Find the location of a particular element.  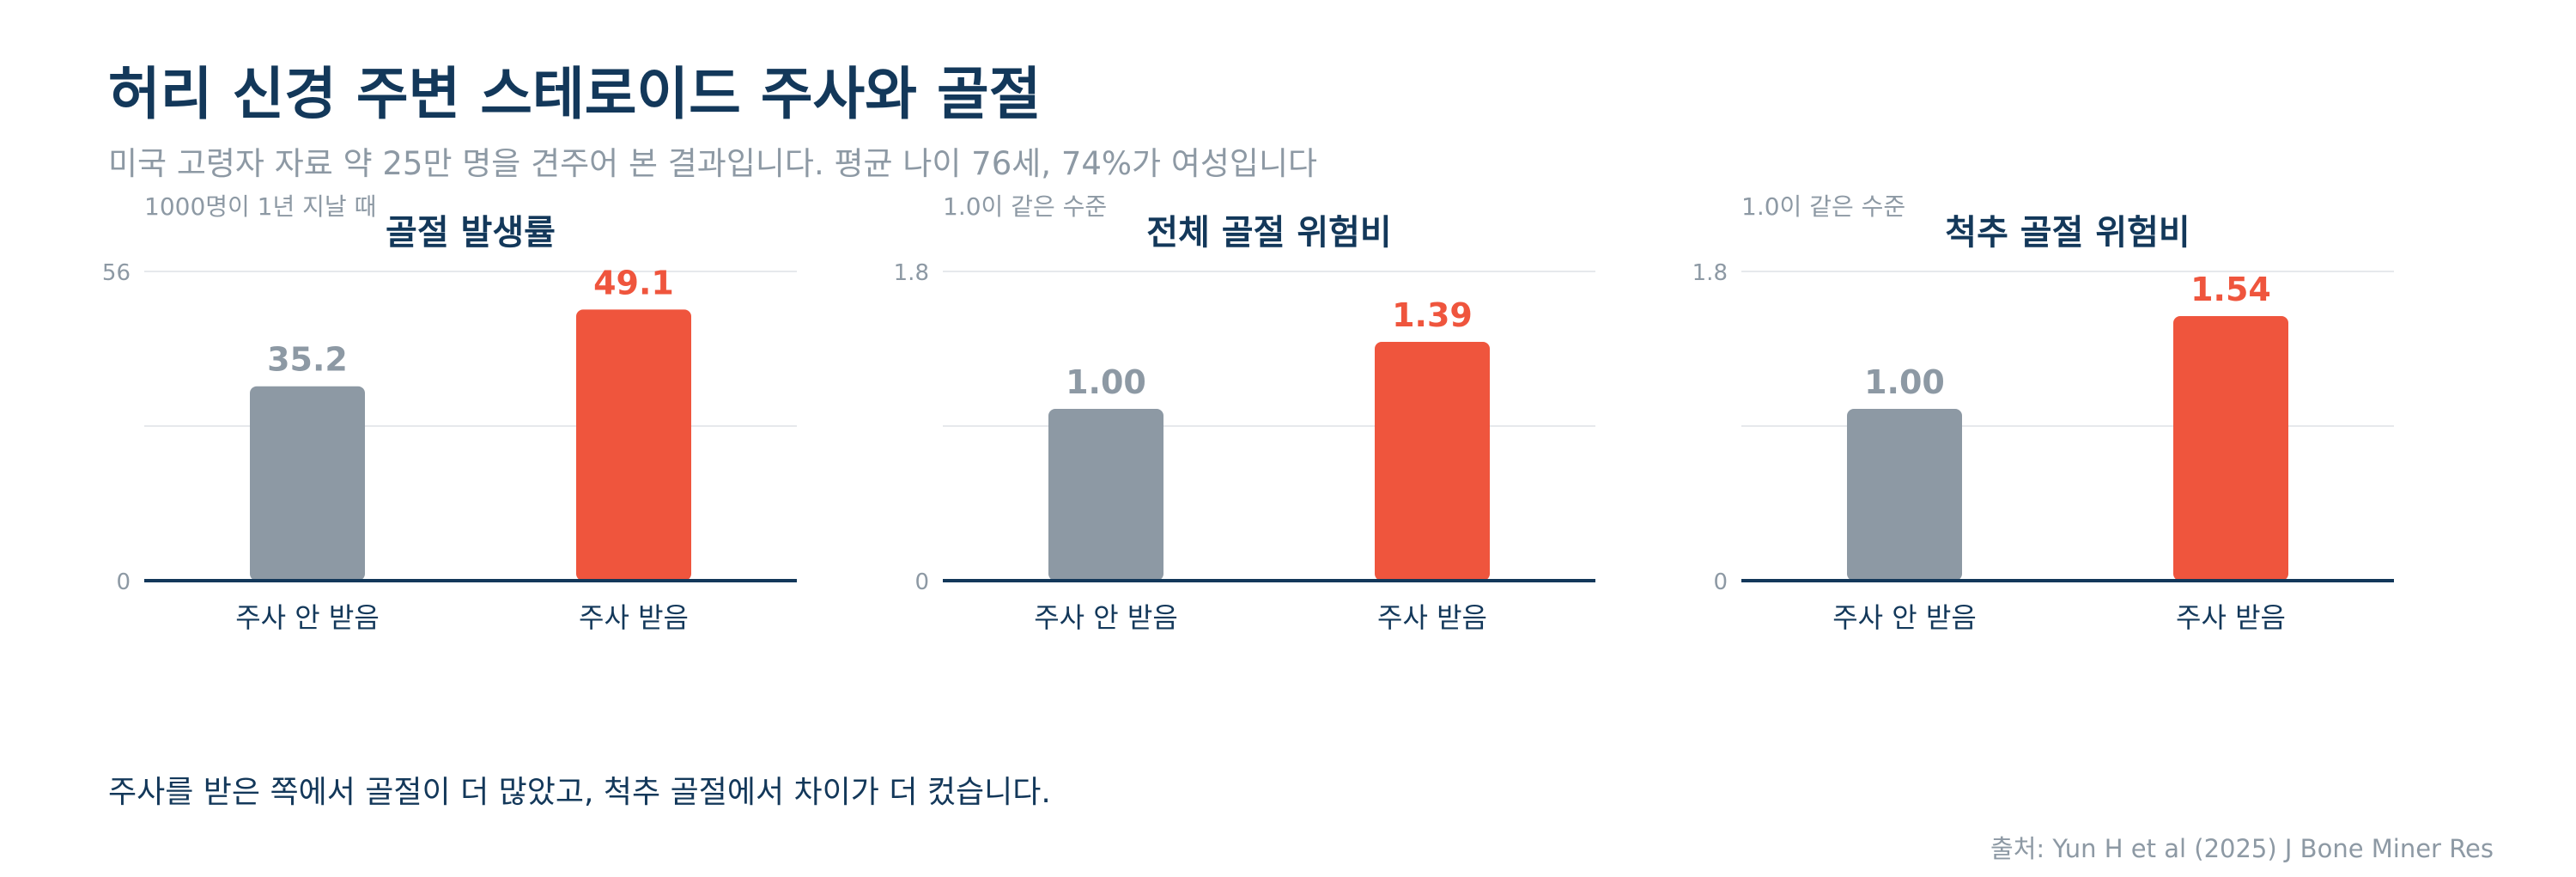

bar-value-label: 35.2 is located at coordinates (307, 360).